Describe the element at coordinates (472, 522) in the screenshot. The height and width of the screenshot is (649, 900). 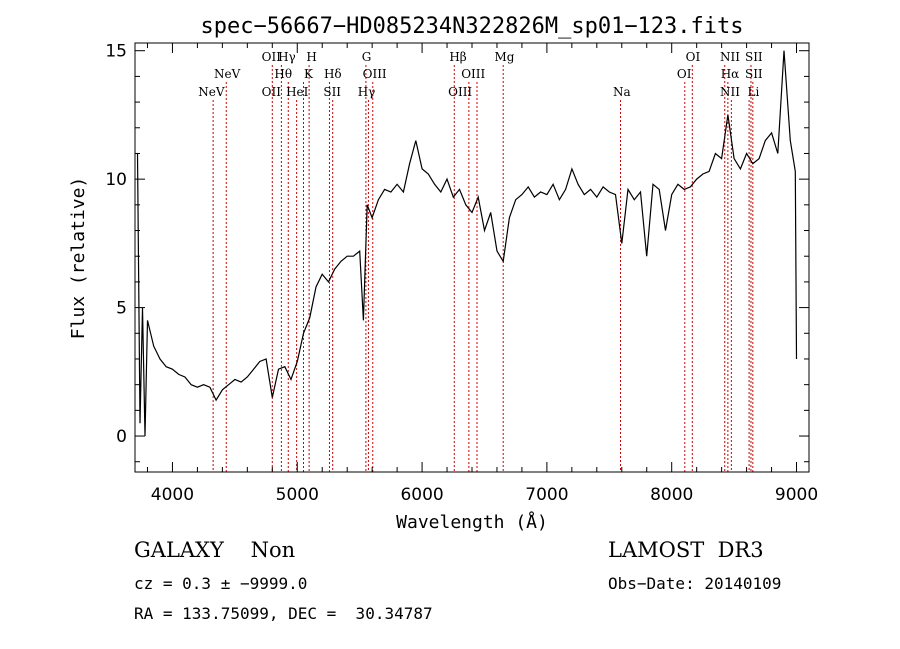
I see `x-axis-title: Wavelength (Å)` at that location.